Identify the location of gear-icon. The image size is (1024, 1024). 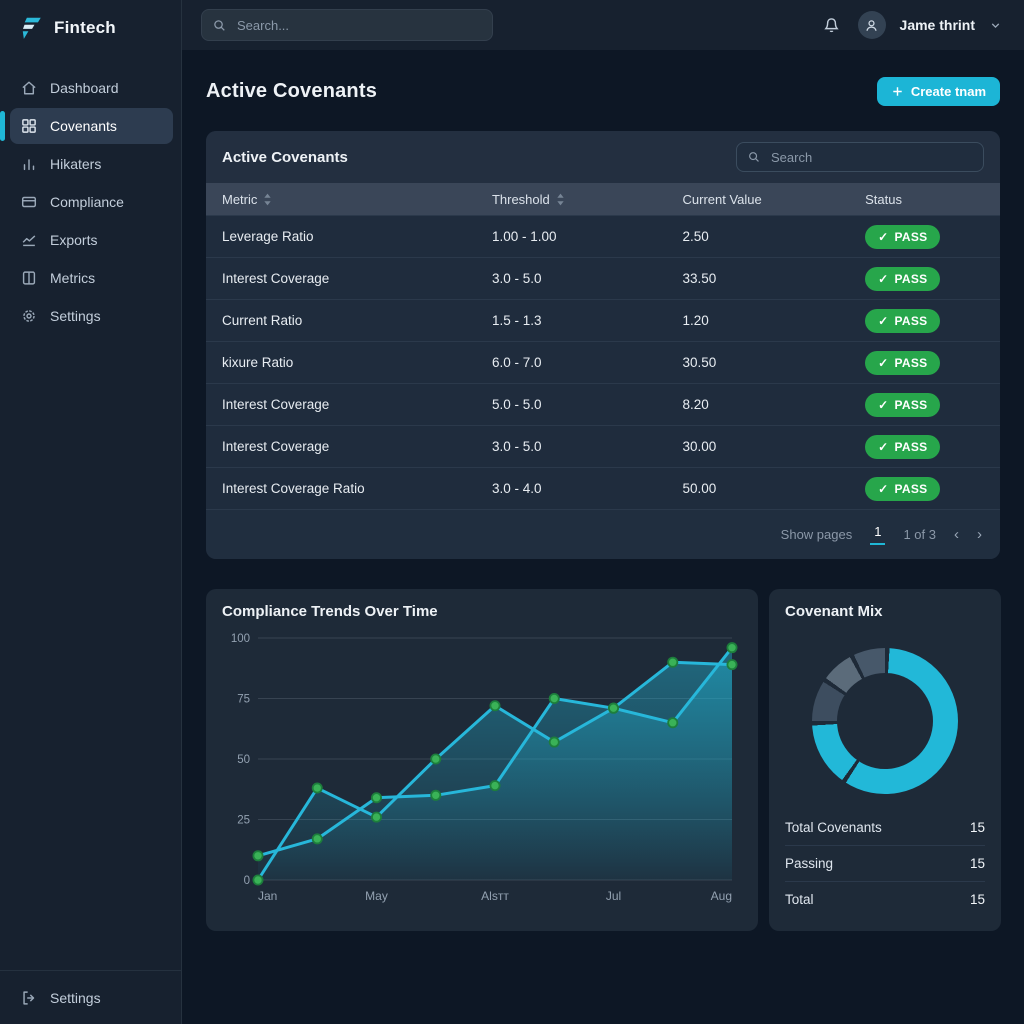
(29, 316).